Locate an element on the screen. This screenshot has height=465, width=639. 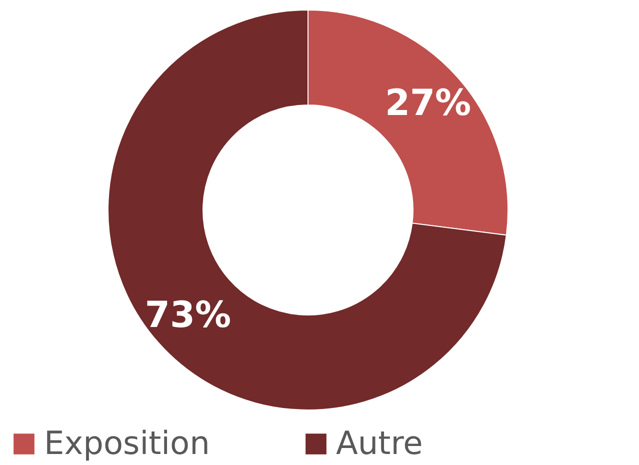
legend-label: Exposition is located at coordinates (127, 443).